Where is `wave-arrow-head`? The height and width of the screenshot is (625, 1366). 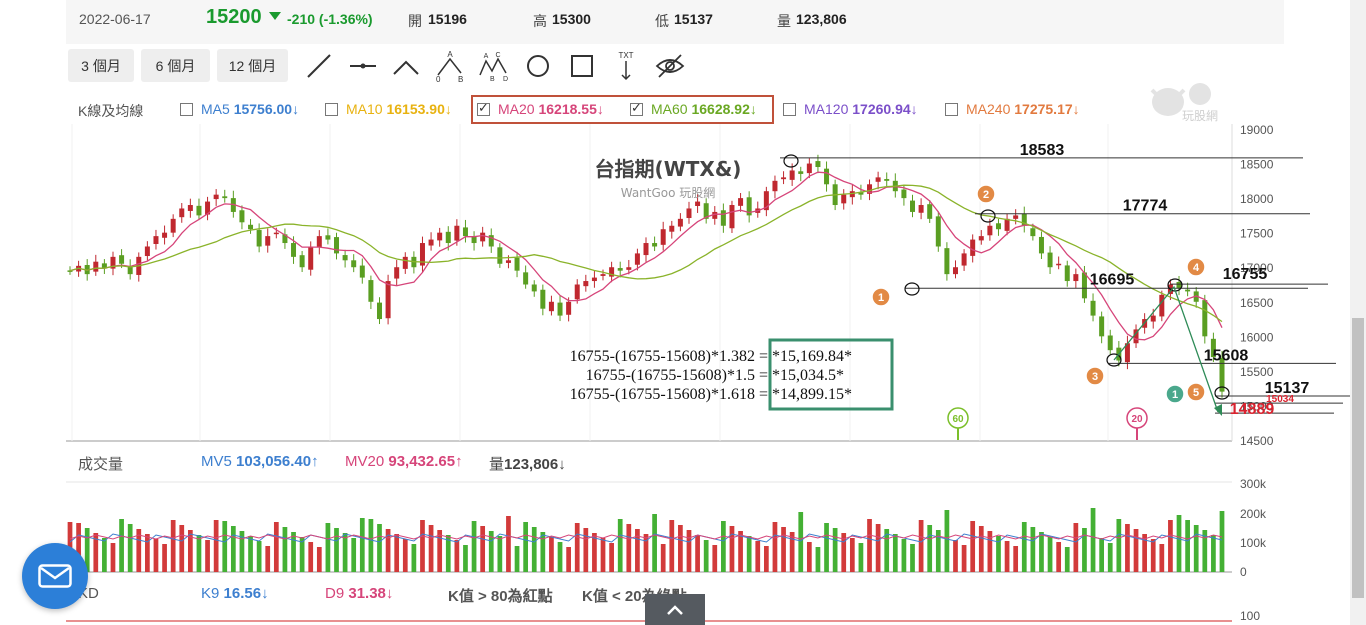 wave-arrow-head is located at coordinates (1218, 410).